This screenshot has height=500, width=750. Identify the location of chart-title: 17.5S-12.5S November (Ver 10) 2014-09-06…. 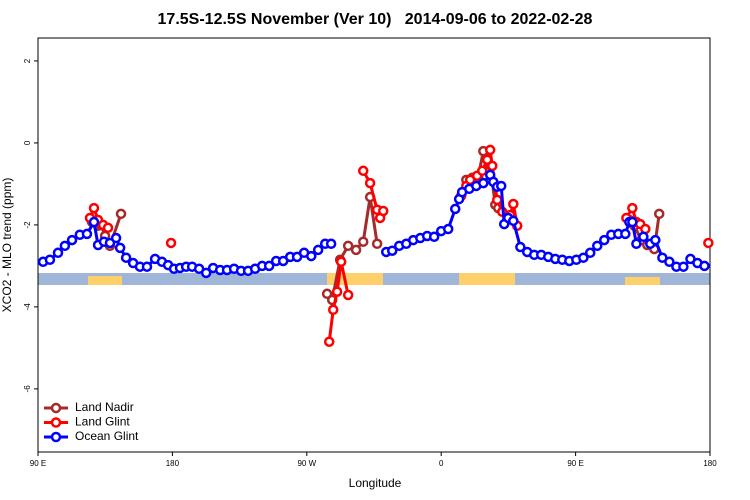
(375, 19).